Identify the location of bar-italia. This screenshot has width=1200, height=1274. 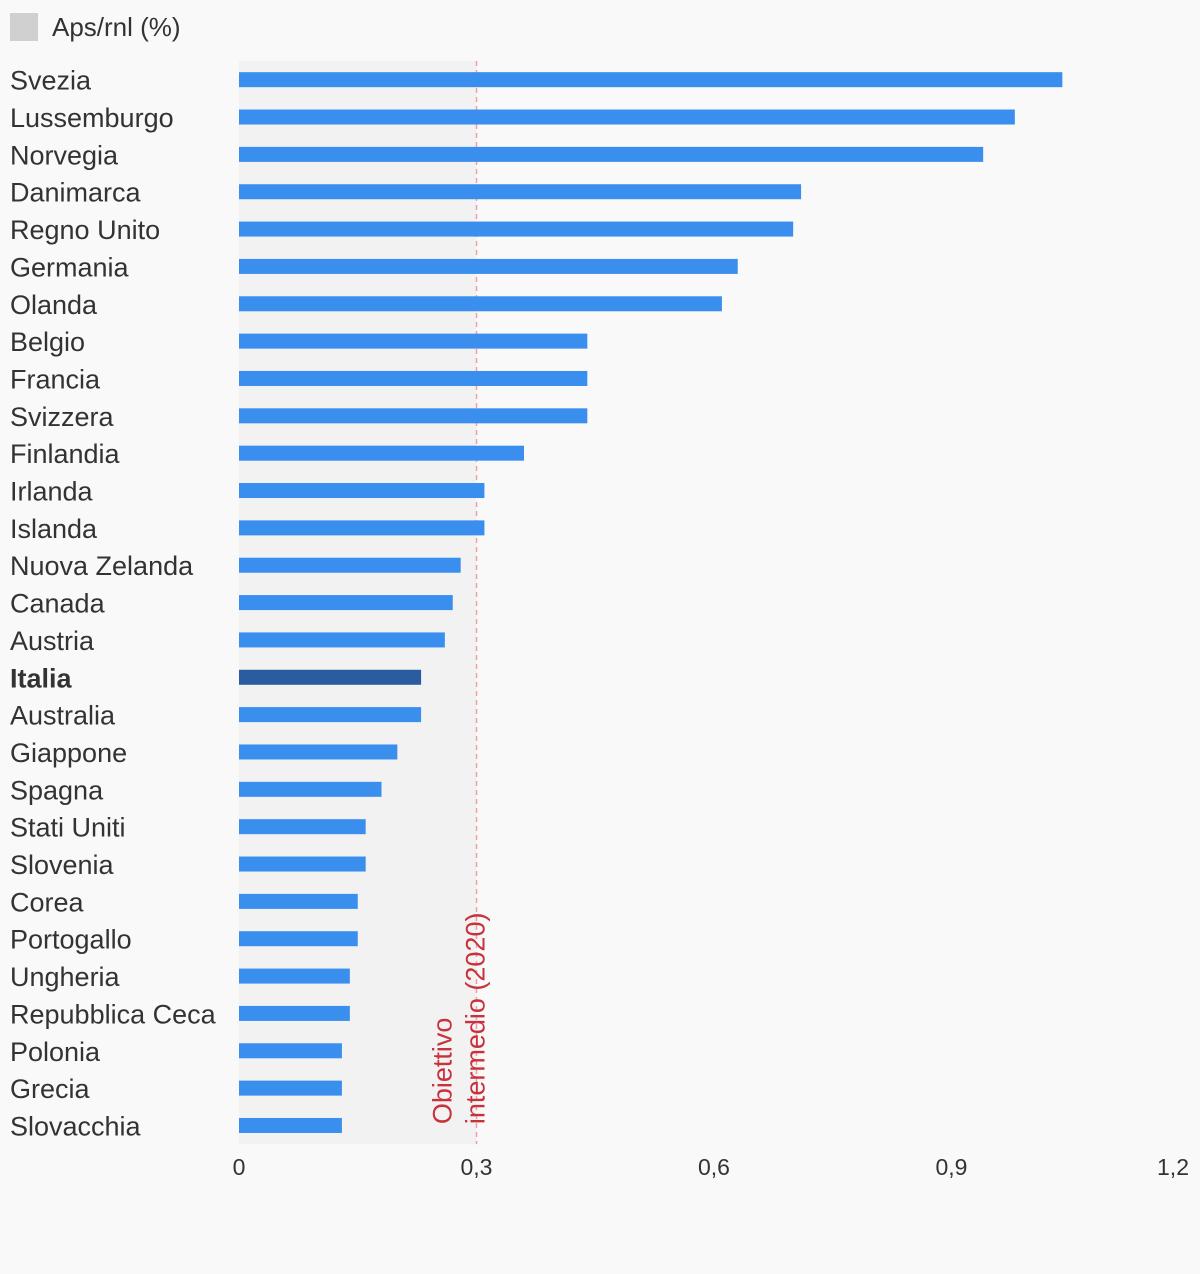
(330, 677).